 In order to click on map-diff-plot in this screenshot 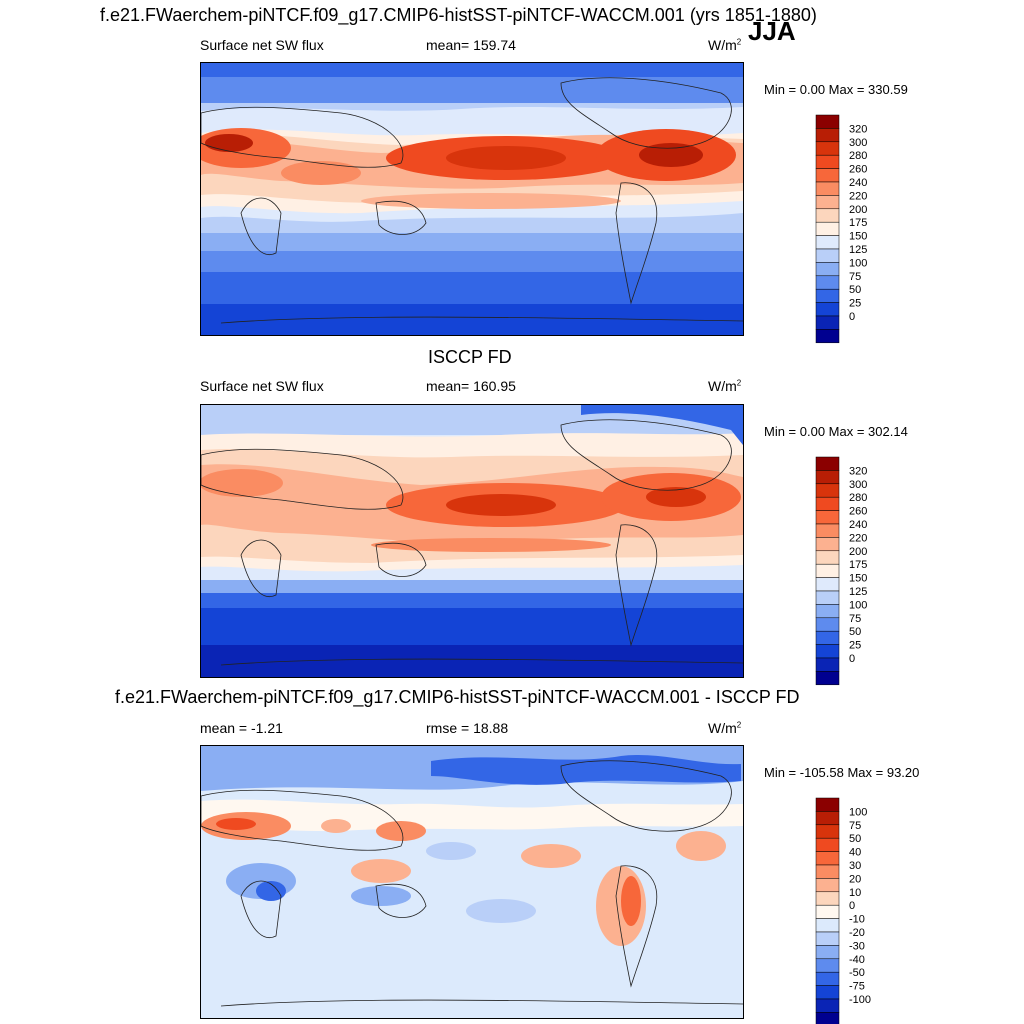, I will do `click(472, 882)`.